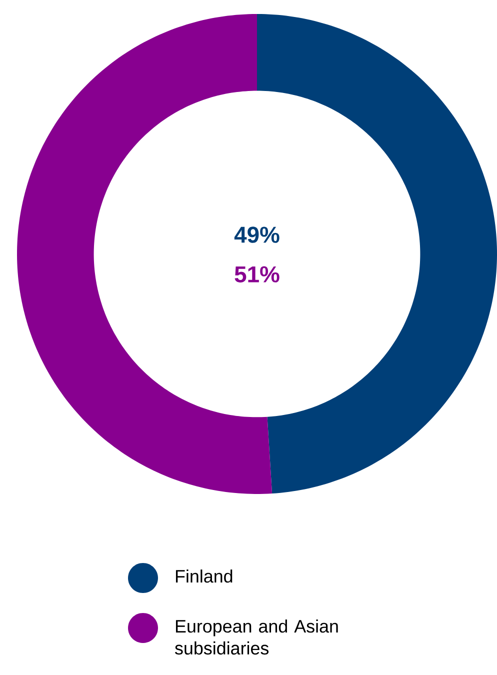 The width and height of the screenshot is (497, 675). Describe the element at coordinates (257, 234) in the screenshot. I see `data-label: 49%` at that location.